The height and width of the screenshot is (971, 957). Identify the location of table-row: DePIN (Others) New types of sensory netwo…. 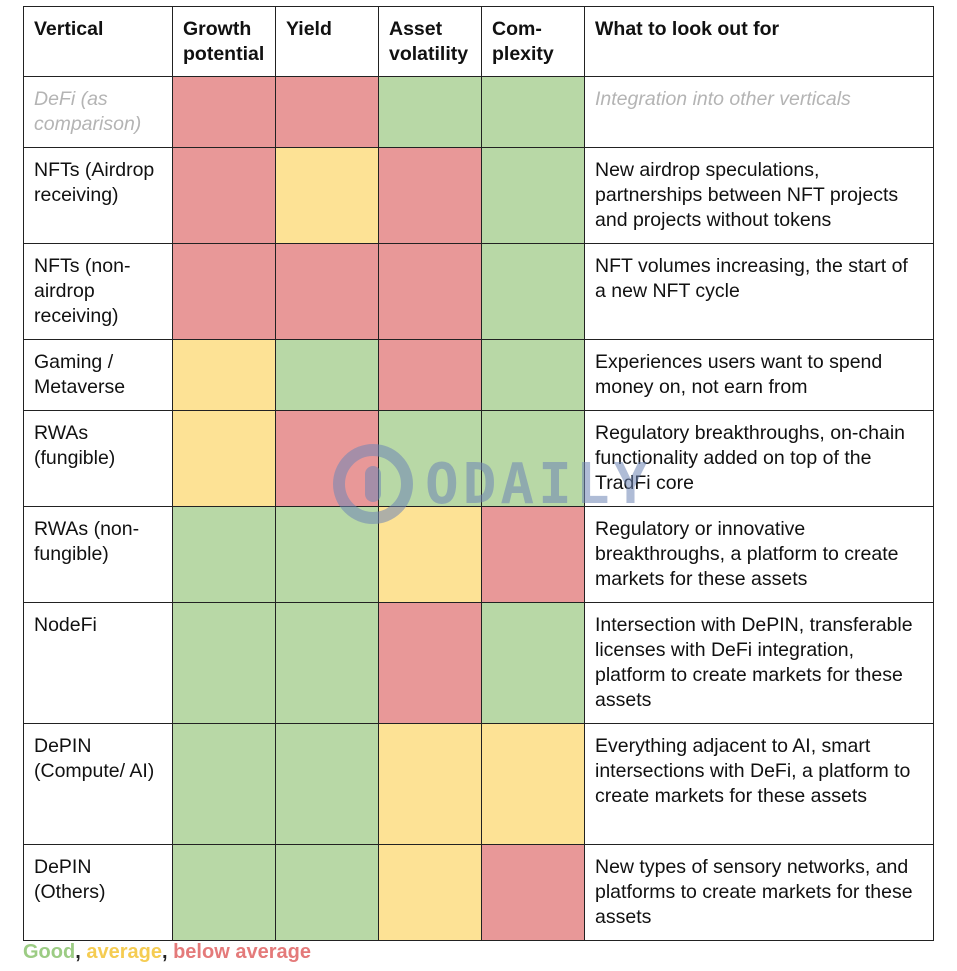
(478, 892).